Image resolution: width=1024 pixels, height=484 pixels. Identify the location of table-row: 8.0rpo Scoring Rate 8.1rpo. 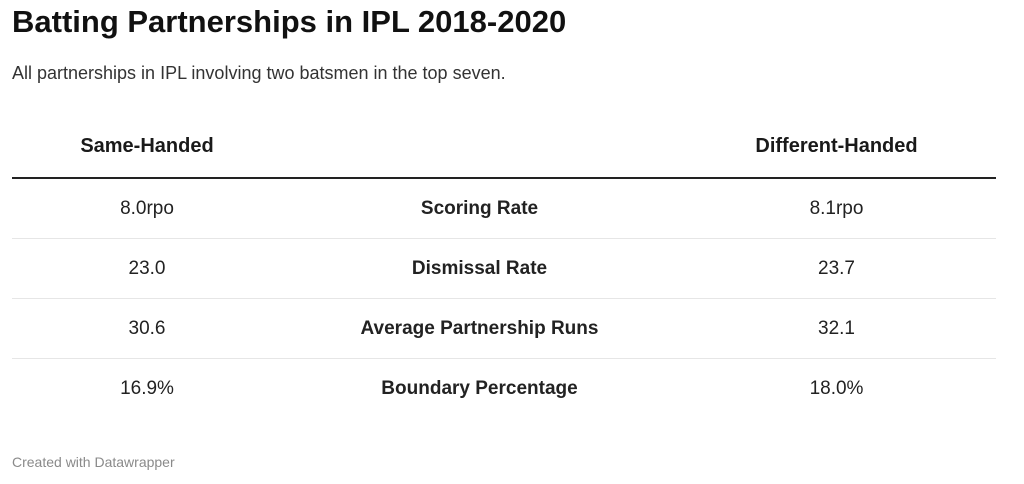
(504, 208).